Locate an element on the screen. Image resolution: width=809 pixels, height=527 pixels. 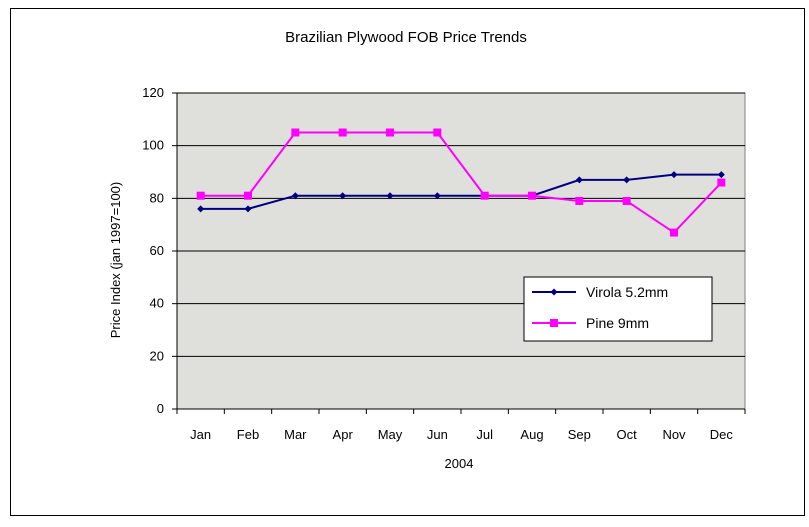
data-point-virola-5-2mm-nov is located at coordinates (674, 175).